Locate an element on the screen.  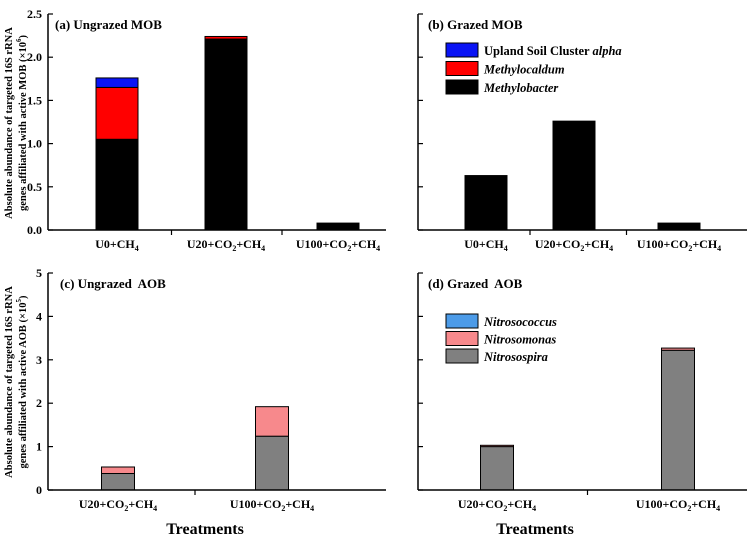
y-tick-label-a-0: 0.0 is located at coordinates (34, 230).